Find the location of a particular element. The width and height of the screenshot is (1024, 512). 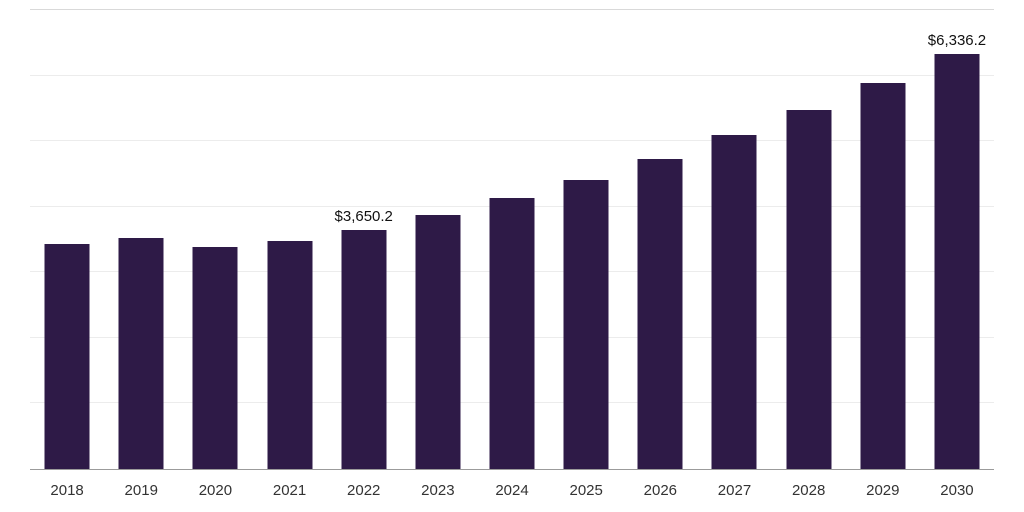

bar-2027 is located at coordinates (734, 302).